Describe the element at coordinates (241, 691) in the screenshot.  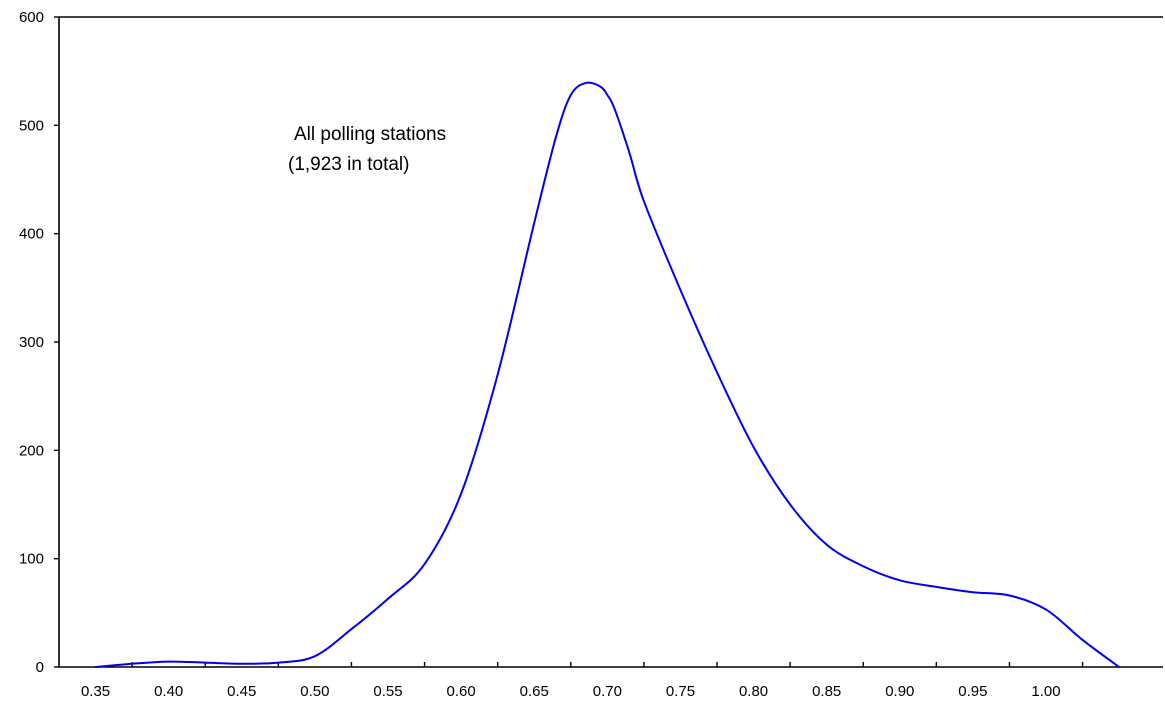
I see `x-tick-label: 0.45` at that location.